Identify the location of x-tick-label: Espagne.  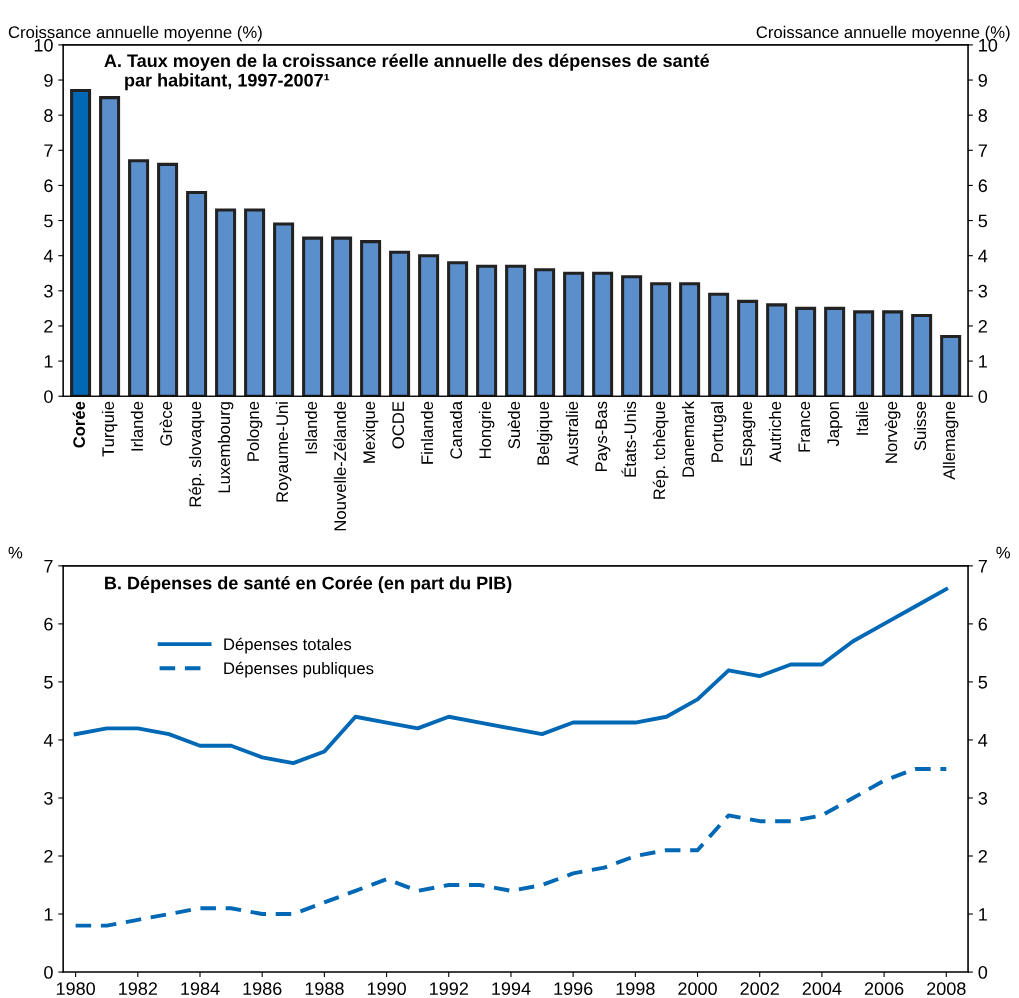
(748, 433).